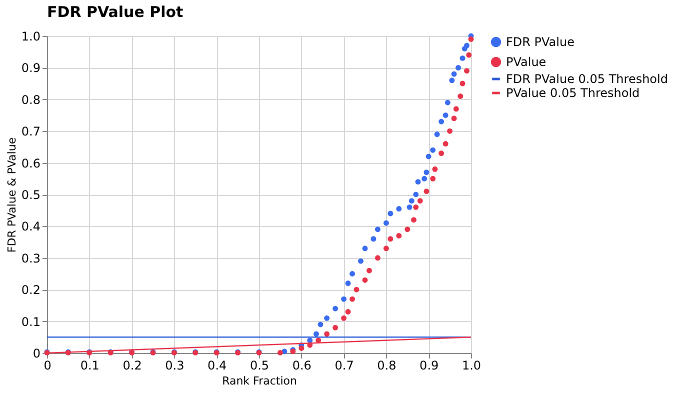  I want to click on x-tick-label: 0.9, so click(429, 365).